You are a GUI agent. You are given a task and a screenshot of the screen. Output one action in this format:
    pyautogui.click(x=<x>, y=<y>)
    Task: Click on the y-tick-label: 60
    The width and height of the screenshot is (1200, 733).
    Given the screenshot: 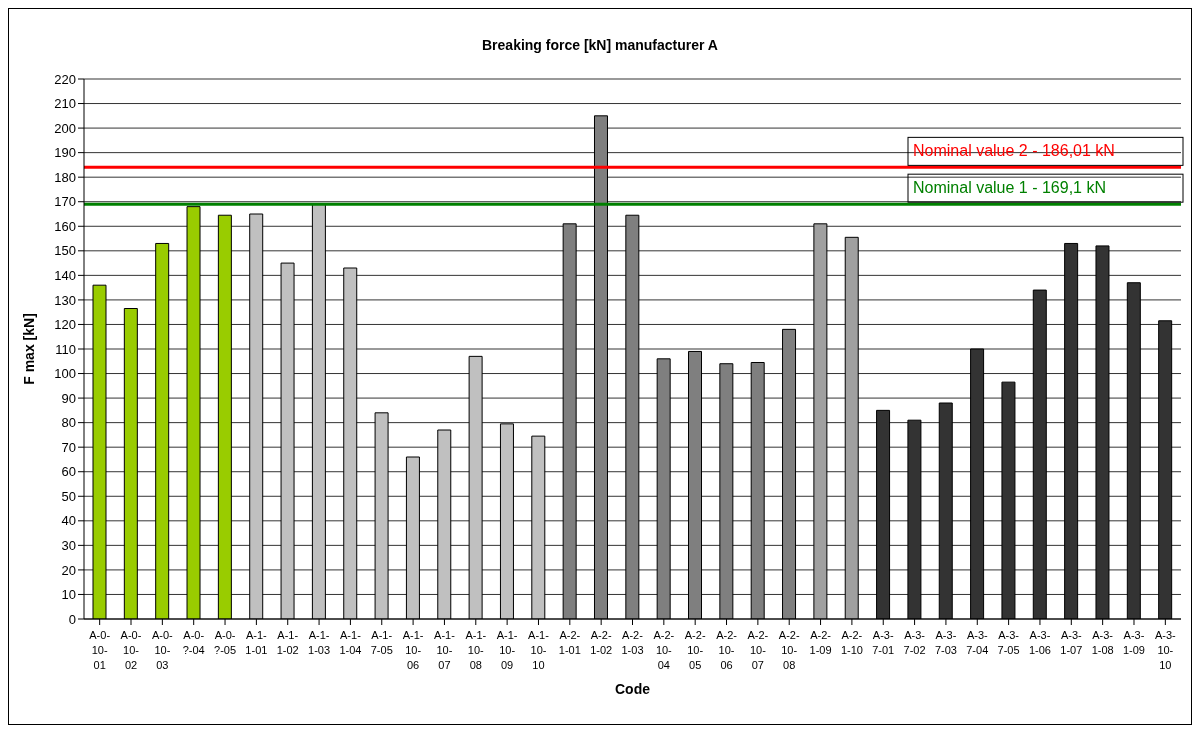 What is the action you would take?
    pyautogui.click(x=68, y=472)
    